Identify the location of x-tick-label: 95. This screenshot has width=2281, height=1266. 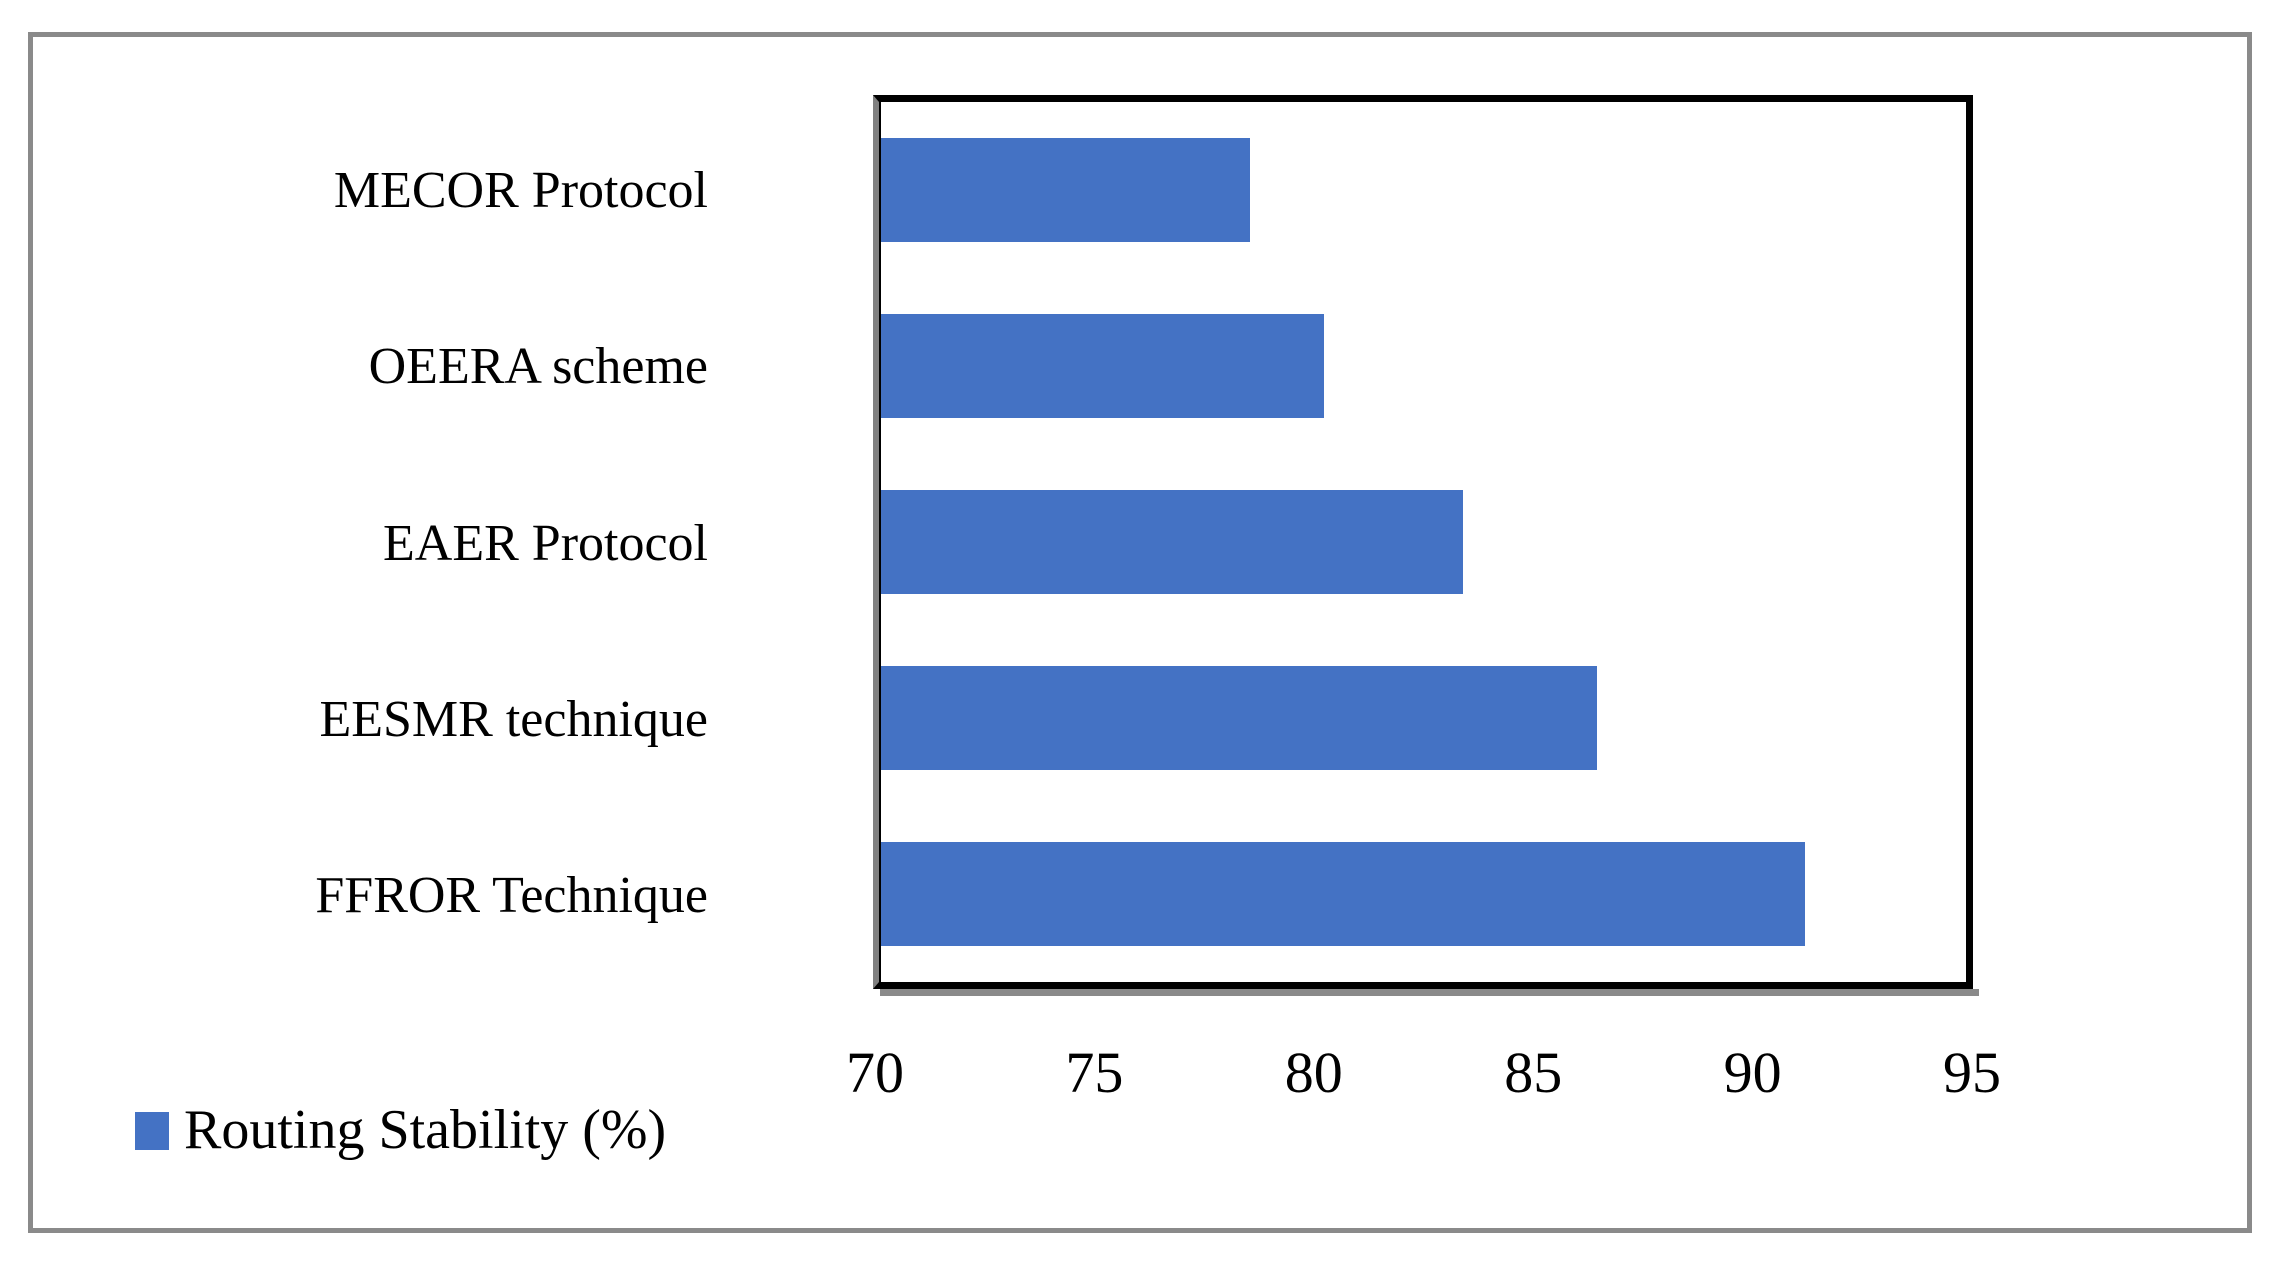
(1972, 1072).